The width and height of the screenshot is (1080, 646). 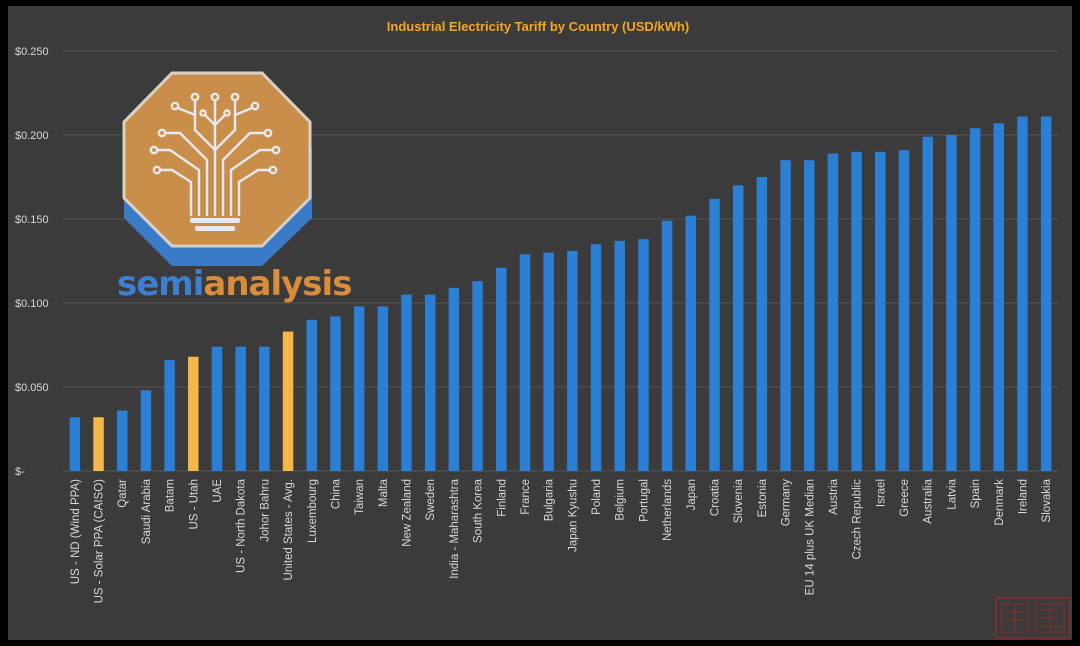 What do you see at coordinates (147, 511) in the screenshot?
I see `x-tick-label: Saudi Arabia` at bounding box center [147, 511].